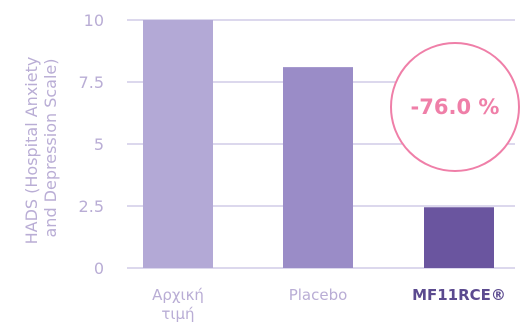 Image resolution: width=526 pixels, height=324 pixels. I want to click on x-tick-label: MF11RCE®, so click(459, 295).